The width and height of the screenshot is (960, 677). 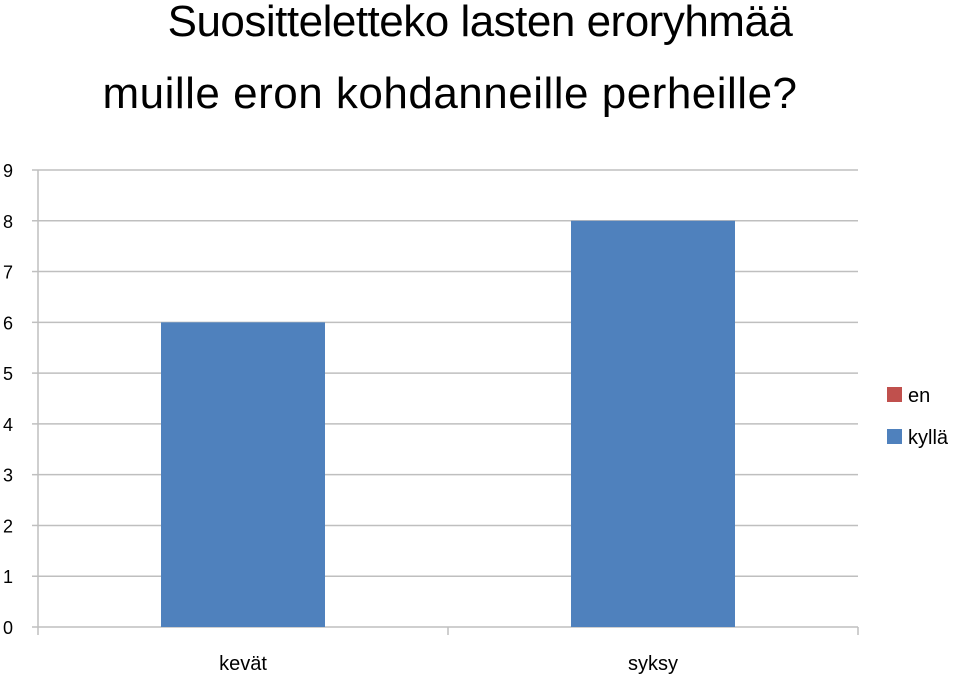 What do you see at coordinates (8, 222) in the screenshot?
I see `y-tick-label: 8` at bounding box center [8, 222].